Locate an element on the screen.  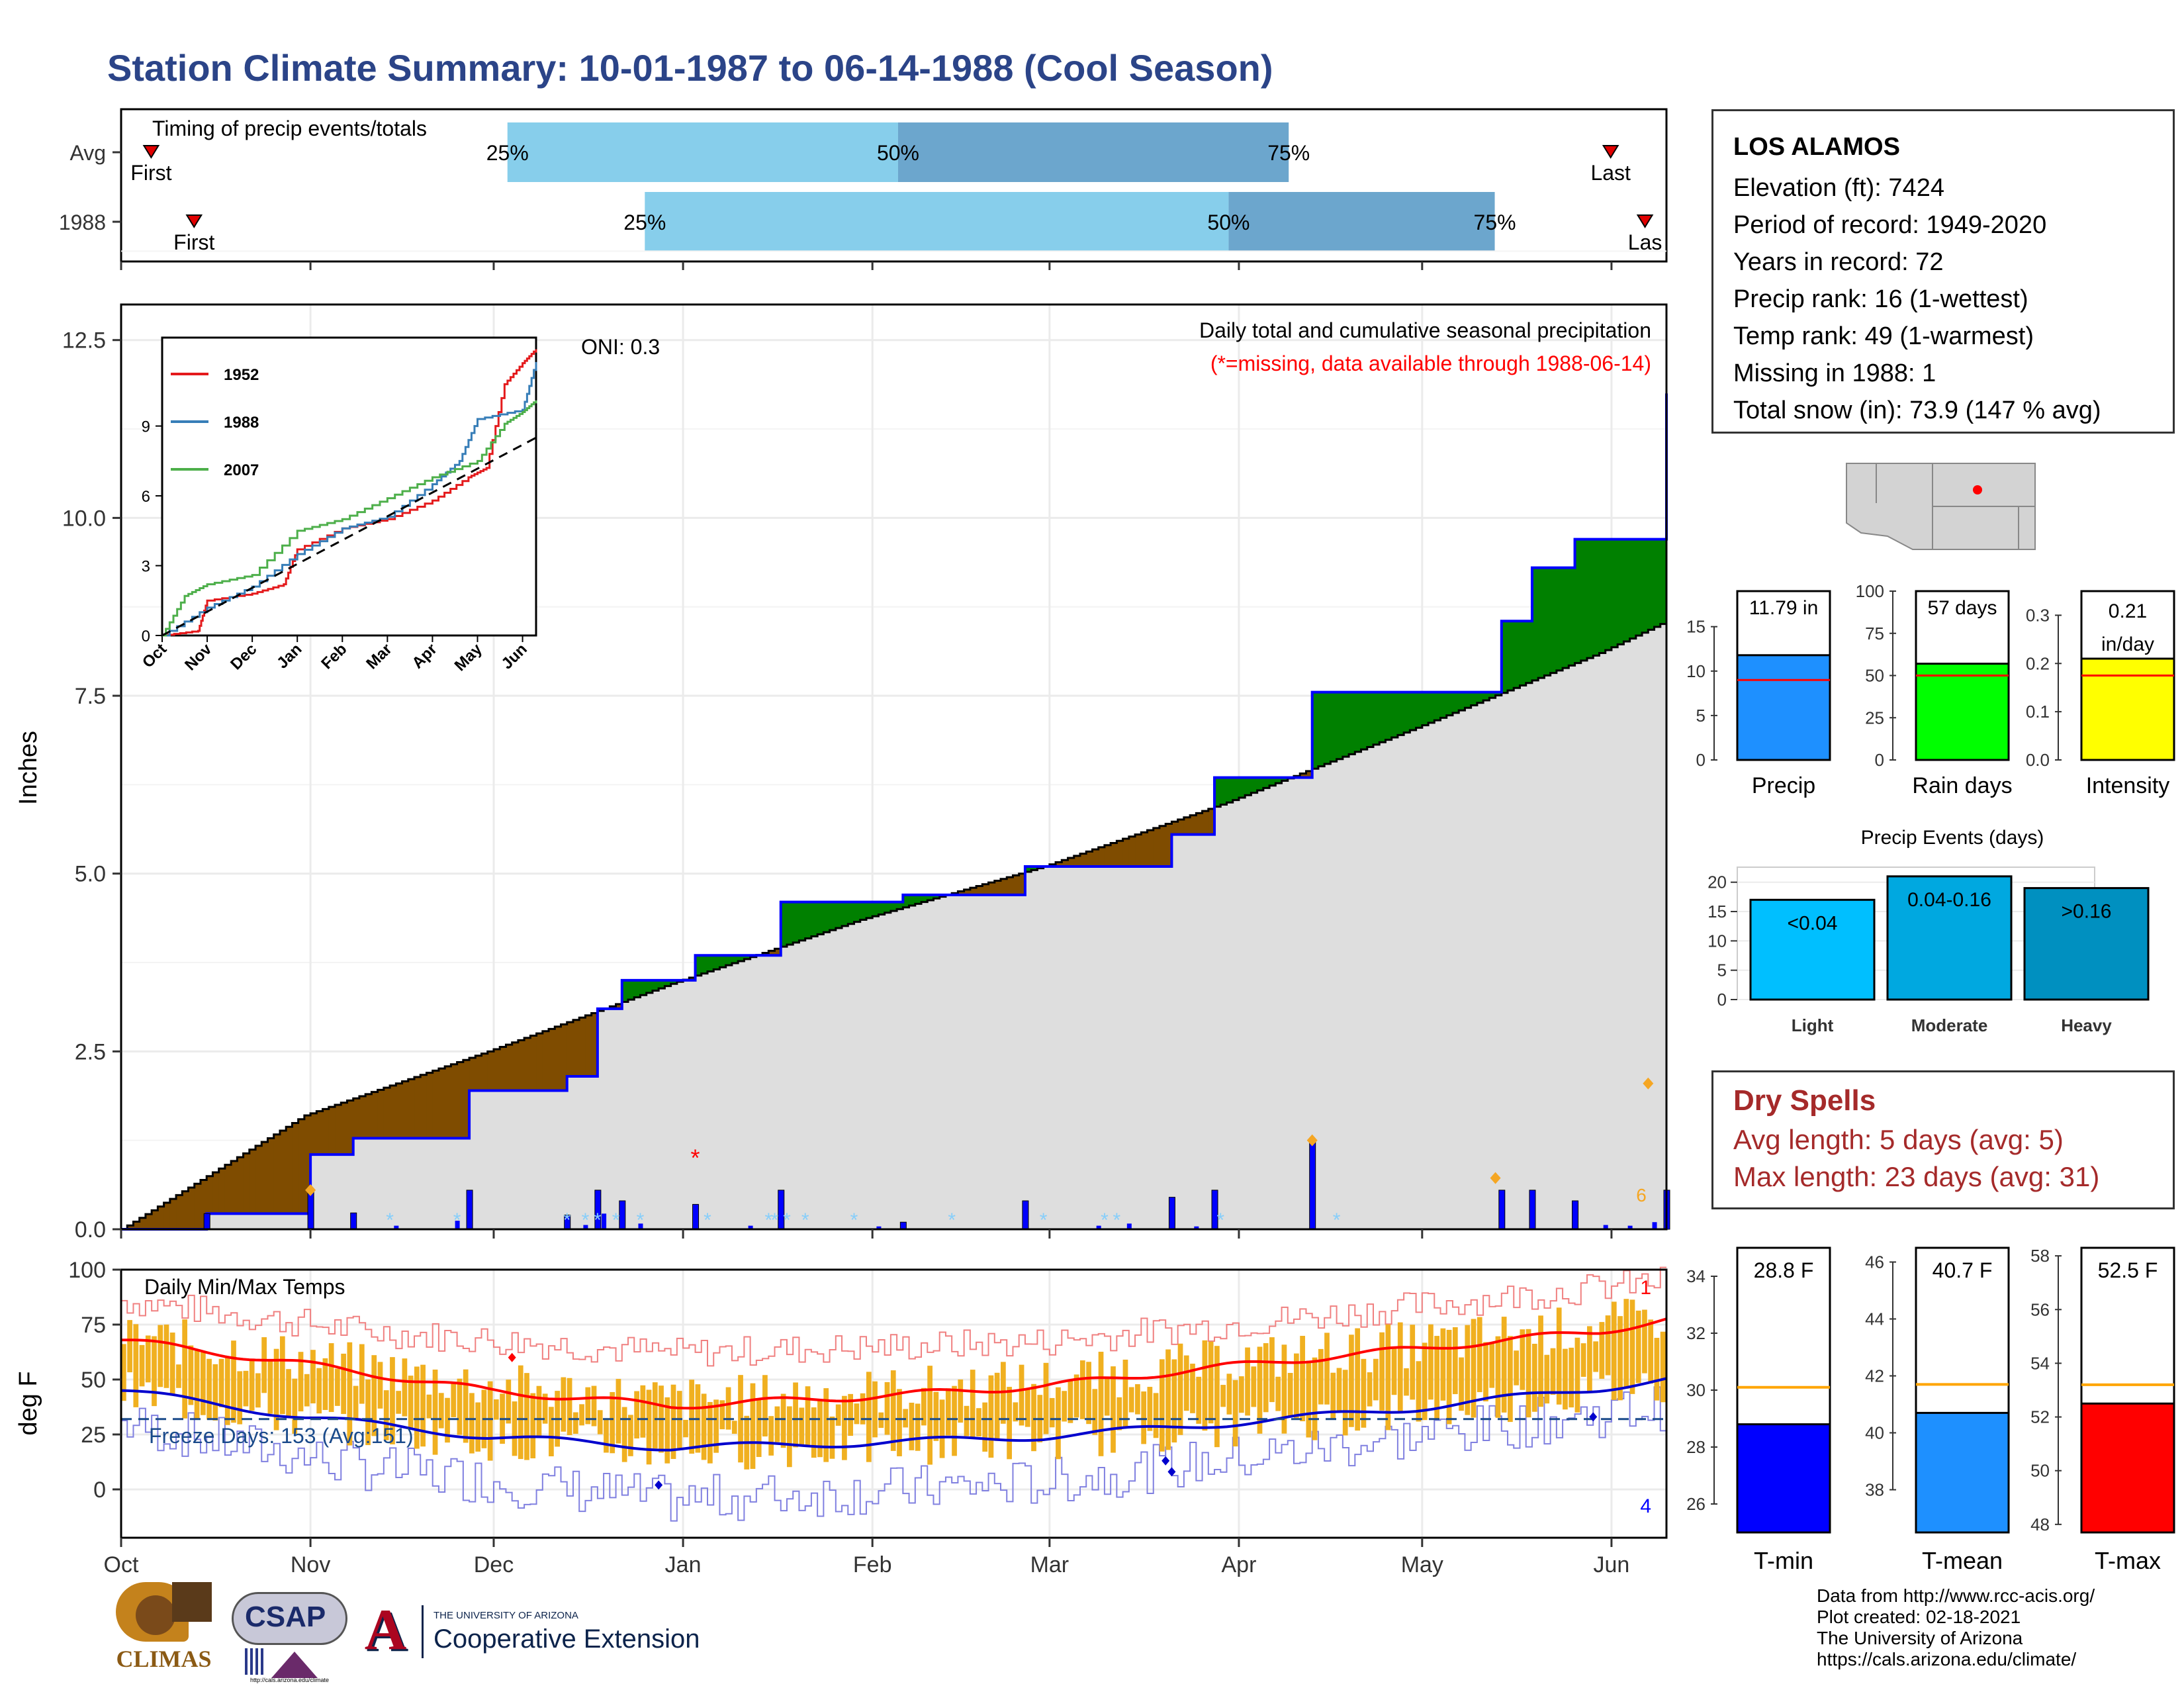
temp-bar-y-tick-label: 46 is located at coordinates (1874, 1262).